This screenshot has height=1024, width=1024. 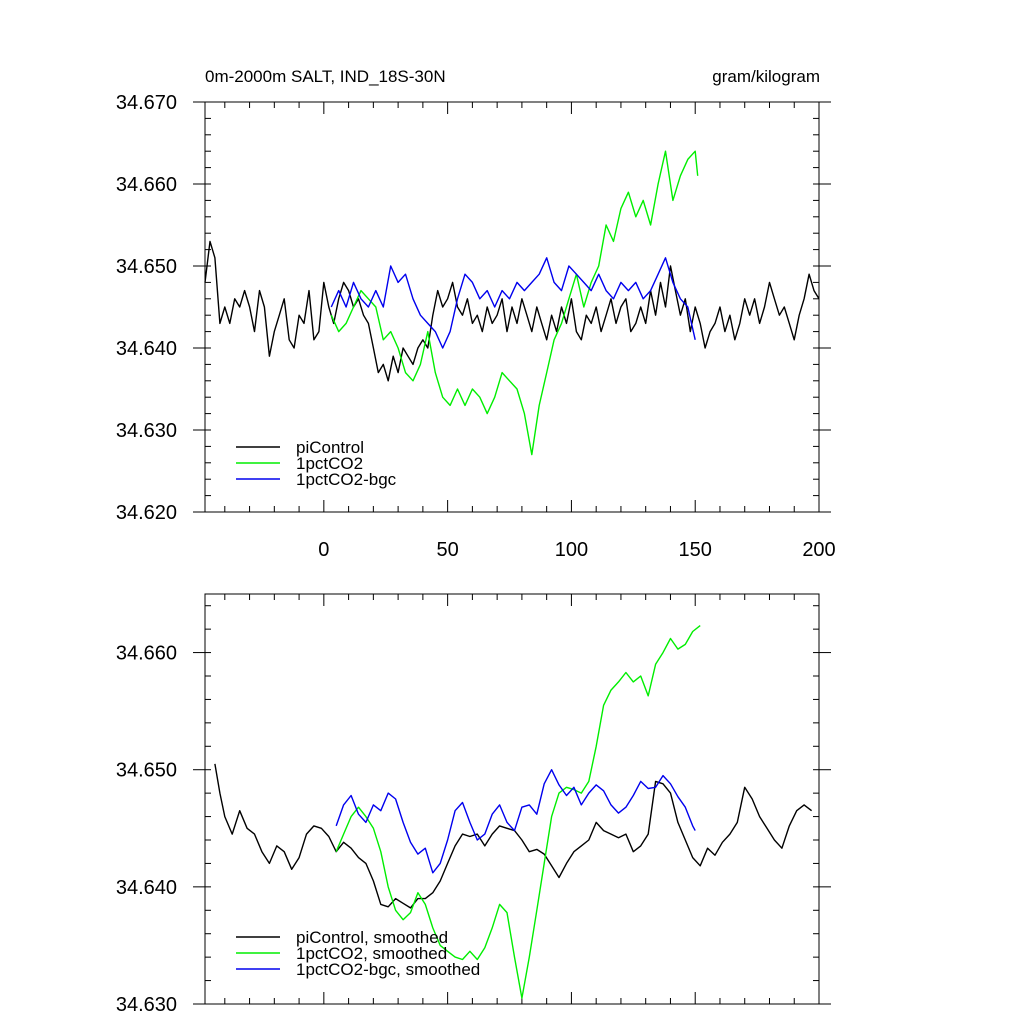 I want to click on legend-label: 1pctCO2, so click(x=329, y=463).